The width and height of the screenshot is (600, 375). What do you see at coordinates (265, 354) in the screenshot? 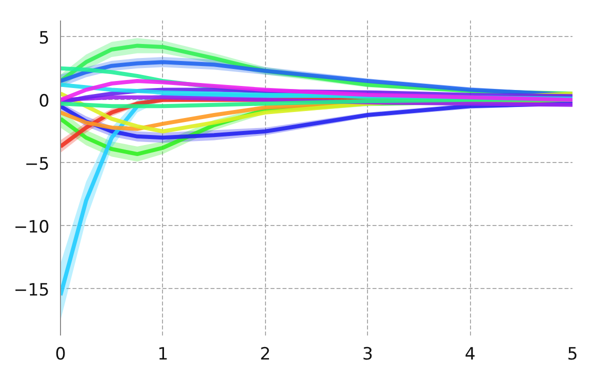
I see `x-tick-label: 2` at bounding box center [265, 354].